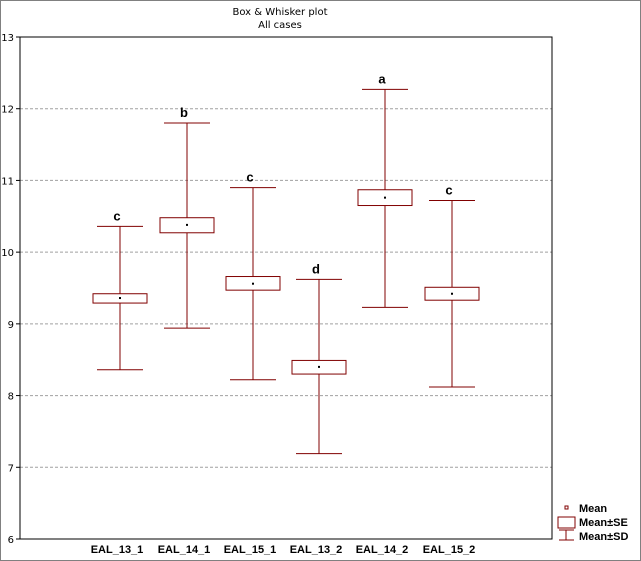 Image resolution: width=641 pixels, height=561 pixels. I want to click on legend-sd-marker, so click(566, 535).